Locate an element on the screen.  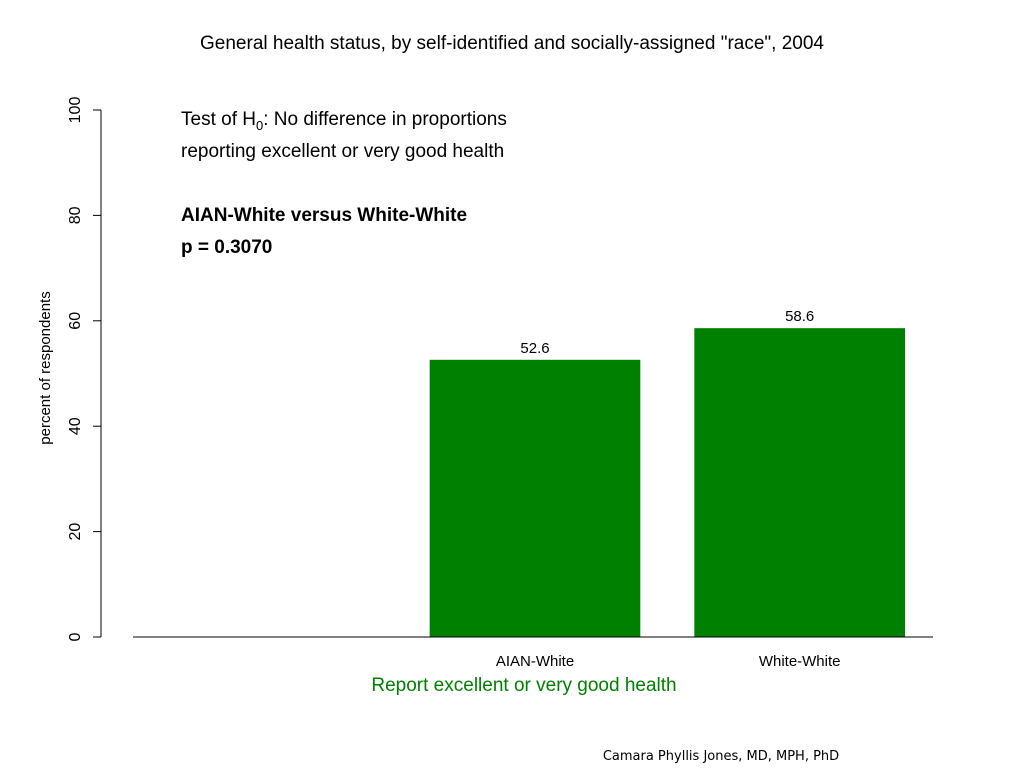
author-credit: Camara Phyllis Jones, MD, MPH, PhD is located at coordinates (721, 756).